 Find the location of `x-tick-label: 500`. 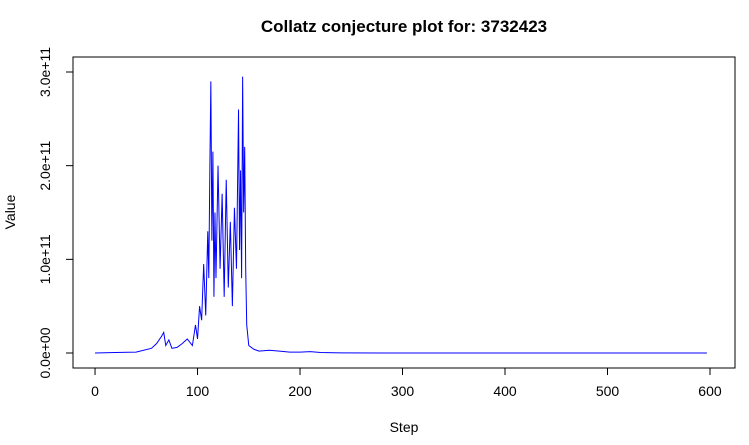

x-tick-label: 500 is located at coordinates (608, 391).